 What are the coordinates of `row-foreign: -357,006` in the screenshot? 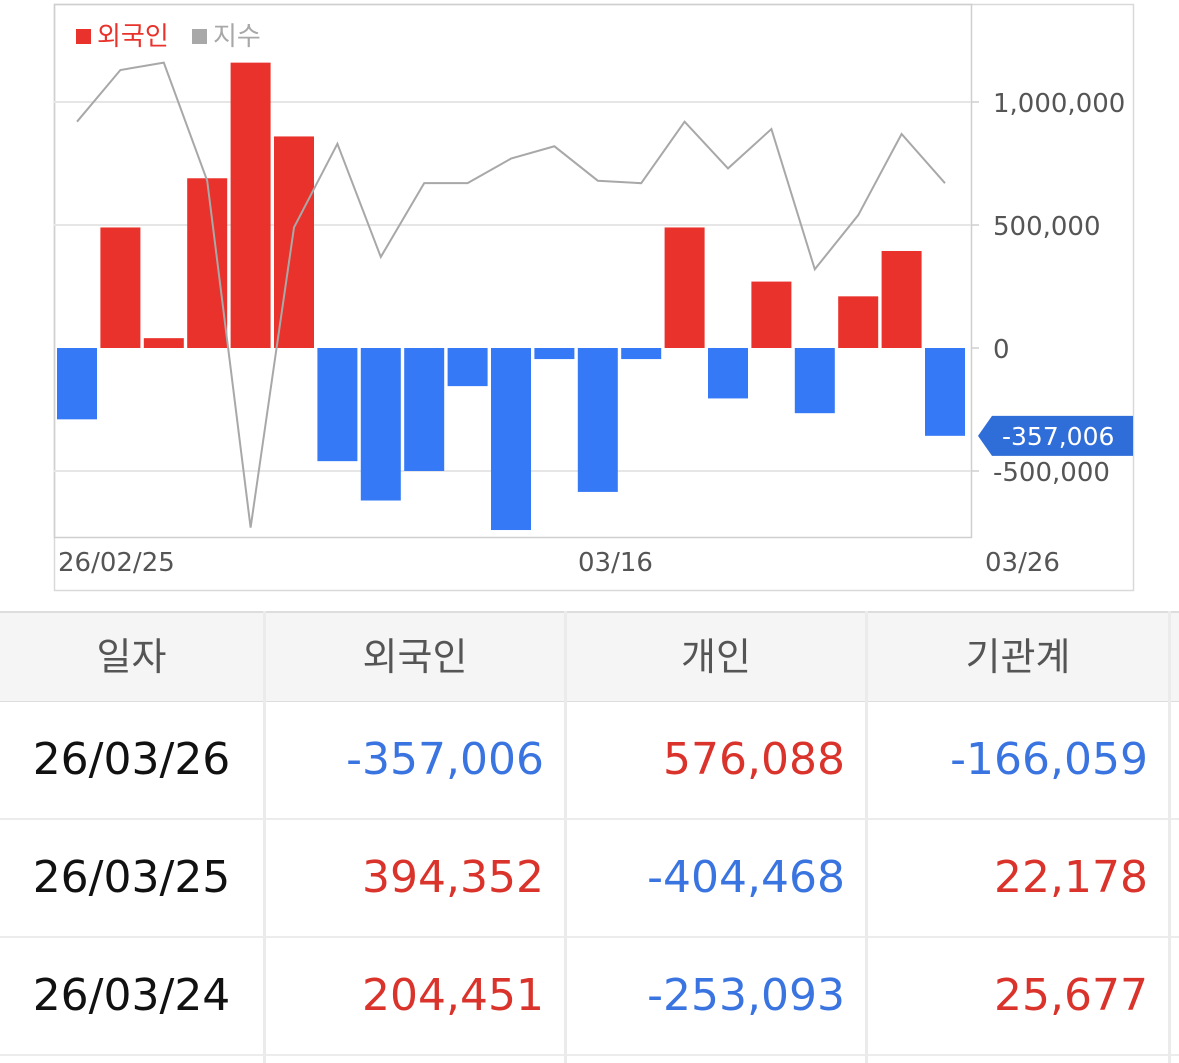 It's located at (445, 759).